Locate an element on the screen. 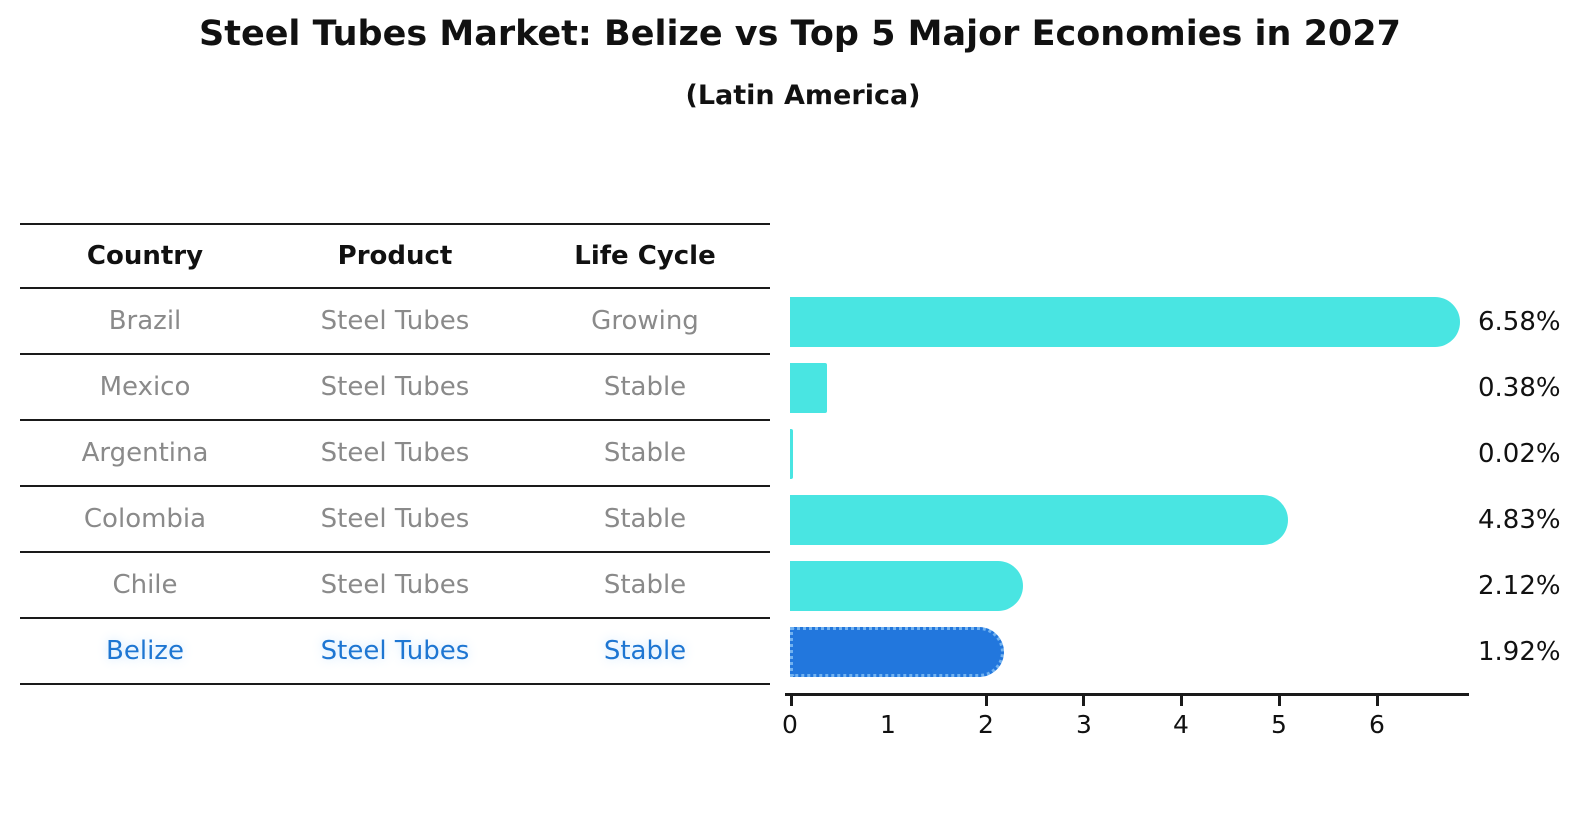 This screenshot has width=1586, height=823. value-label-colombia: 4.83% is located at coordinates (1519, 520).